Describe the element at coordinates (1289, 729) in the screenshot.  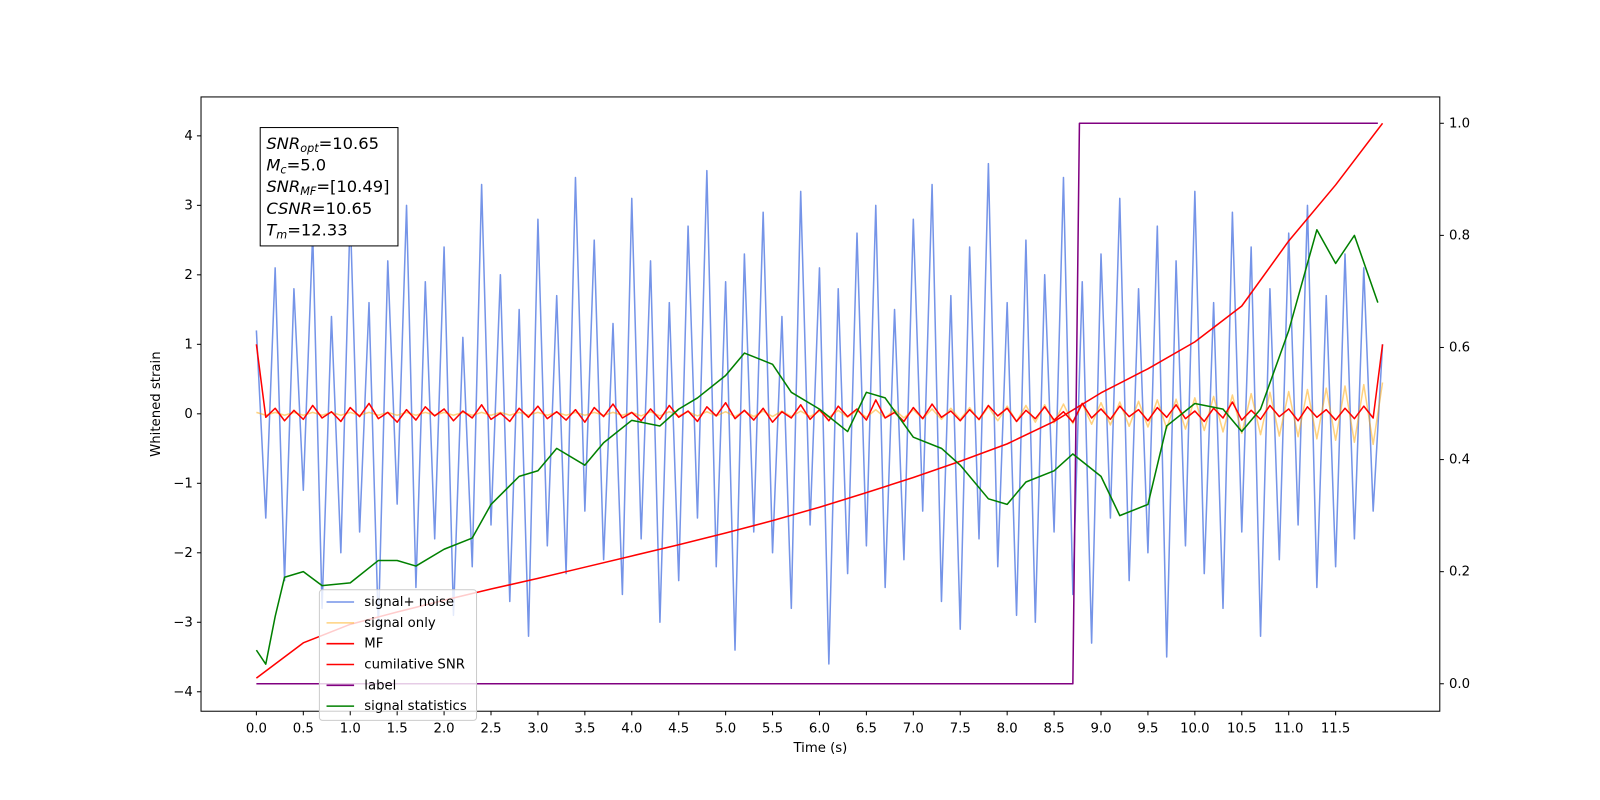
I see `x-tick-label: 11.0` at that location.